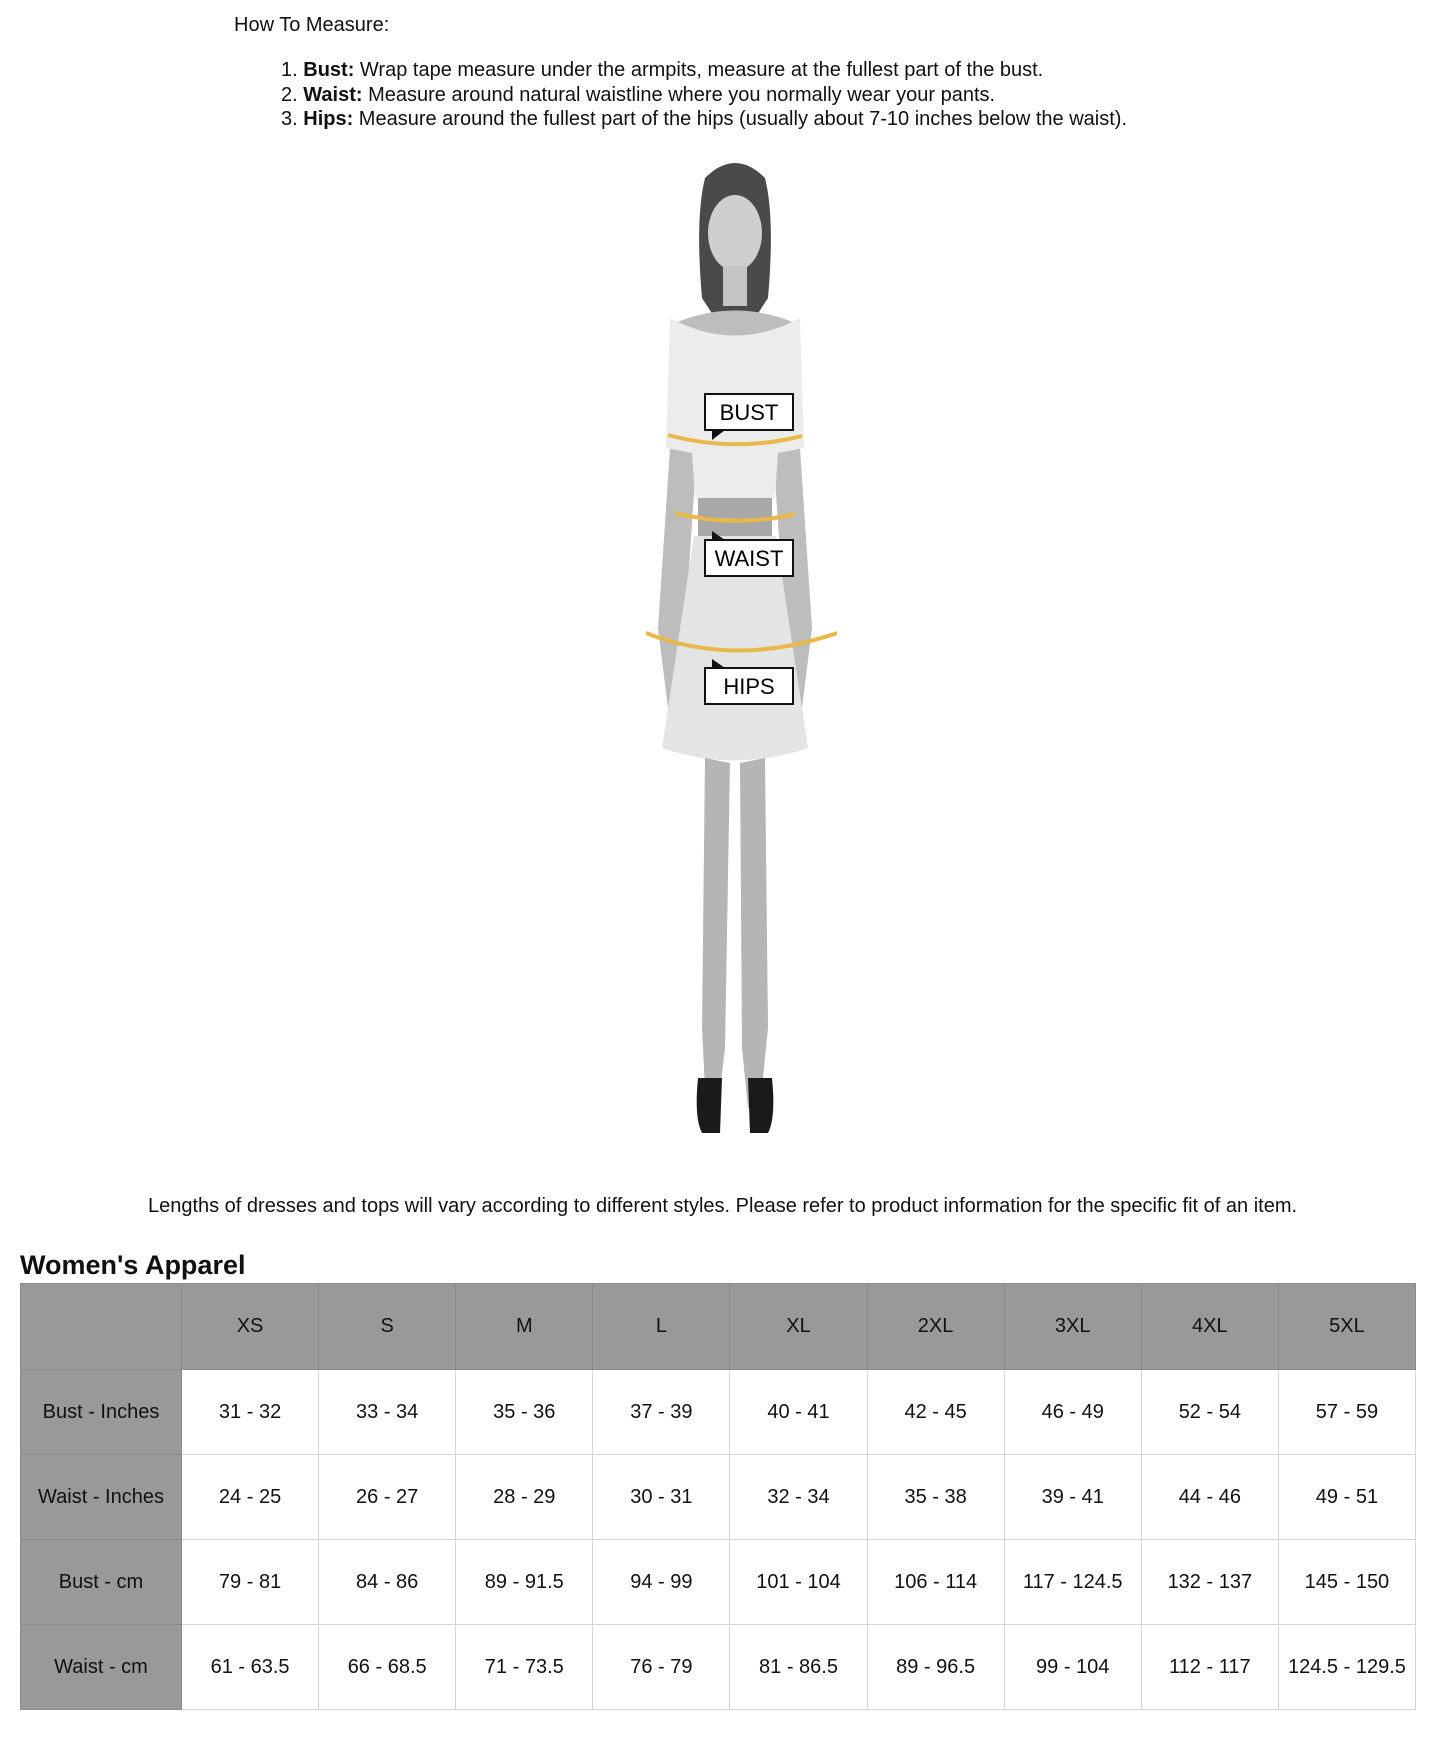 The width and height of the screenshot is (1445, 1753). What do you see at coordinates (748, 686) in the screenshot?
I see `hips-label: HIPS` at bounding box center [748, 686].